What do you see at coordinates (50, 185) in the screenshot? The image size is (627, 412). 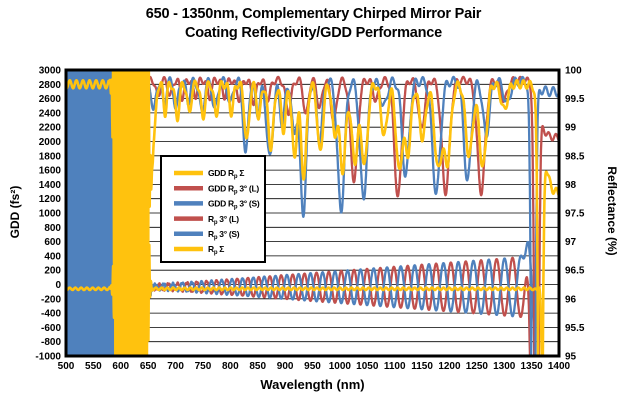 I see `y-left-tick-label: 1400` at bounding box center [50, 185].